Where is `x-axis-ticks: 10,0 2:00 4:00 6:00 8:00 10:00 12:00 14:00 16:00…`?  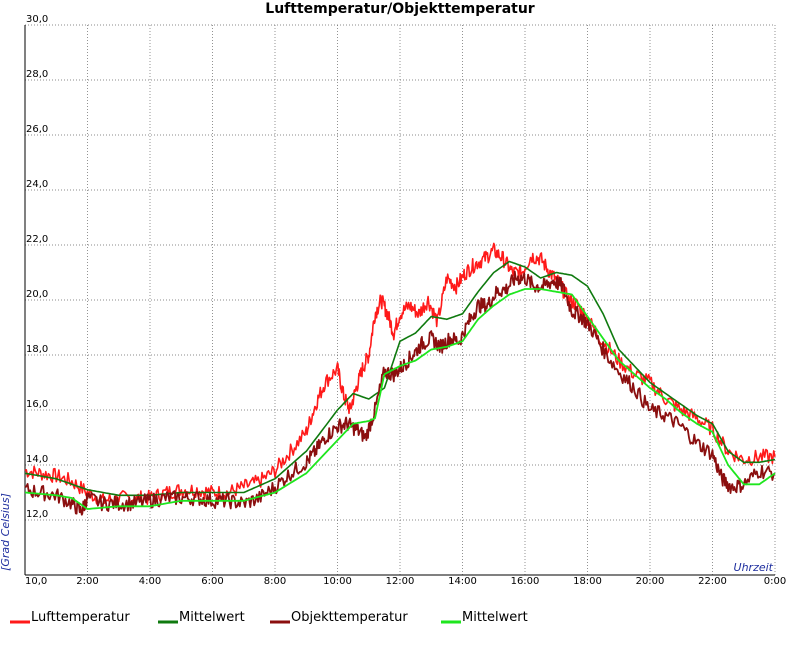
x-axis-ticks: 10,0 2:00 4:00 6:00 8:00 10:00 12:00 14:00 16:00… is located at coordinates (405, 581).